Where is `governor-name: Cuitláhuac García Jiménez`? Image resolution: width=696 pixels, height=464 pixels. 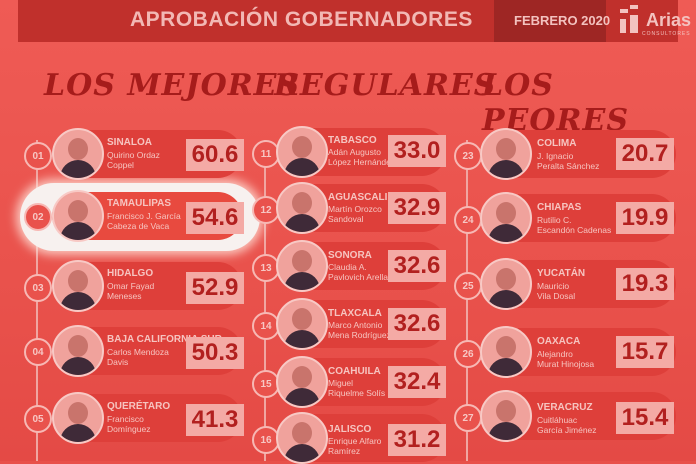
governor-name: Cuitláhuac García Jiménez is located at coordinates (567, 425).